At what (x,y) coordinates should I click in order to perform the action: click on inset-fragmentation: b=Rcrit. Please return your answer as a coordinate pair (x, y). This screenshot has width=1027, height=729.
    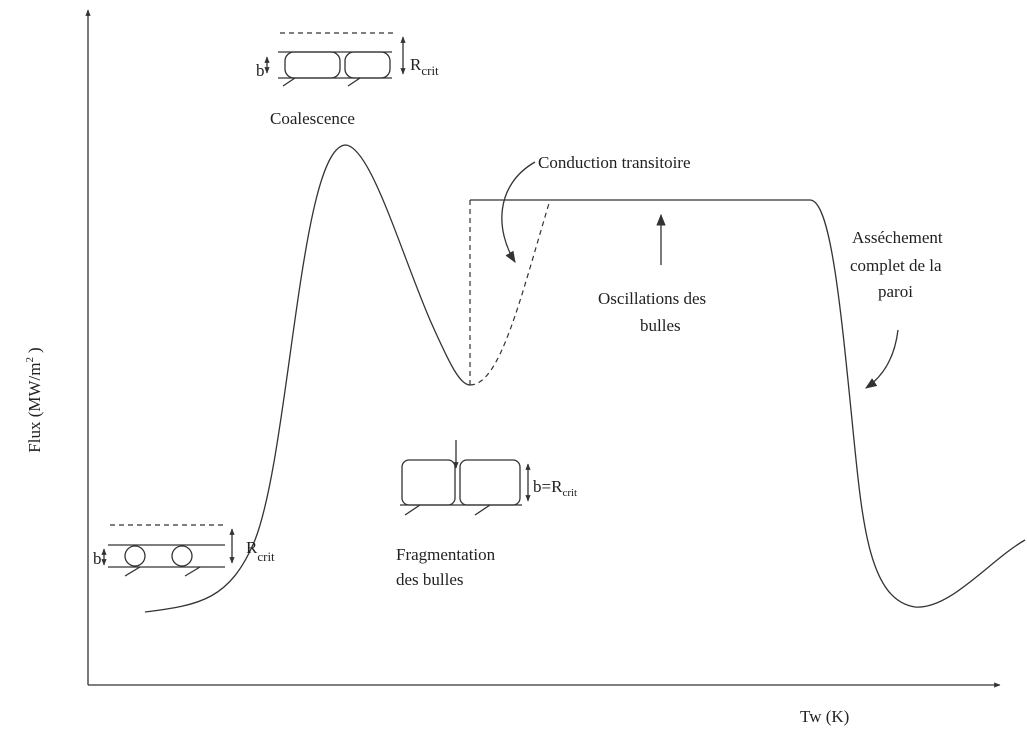
    Looking at the image, I should click on (488, 478).